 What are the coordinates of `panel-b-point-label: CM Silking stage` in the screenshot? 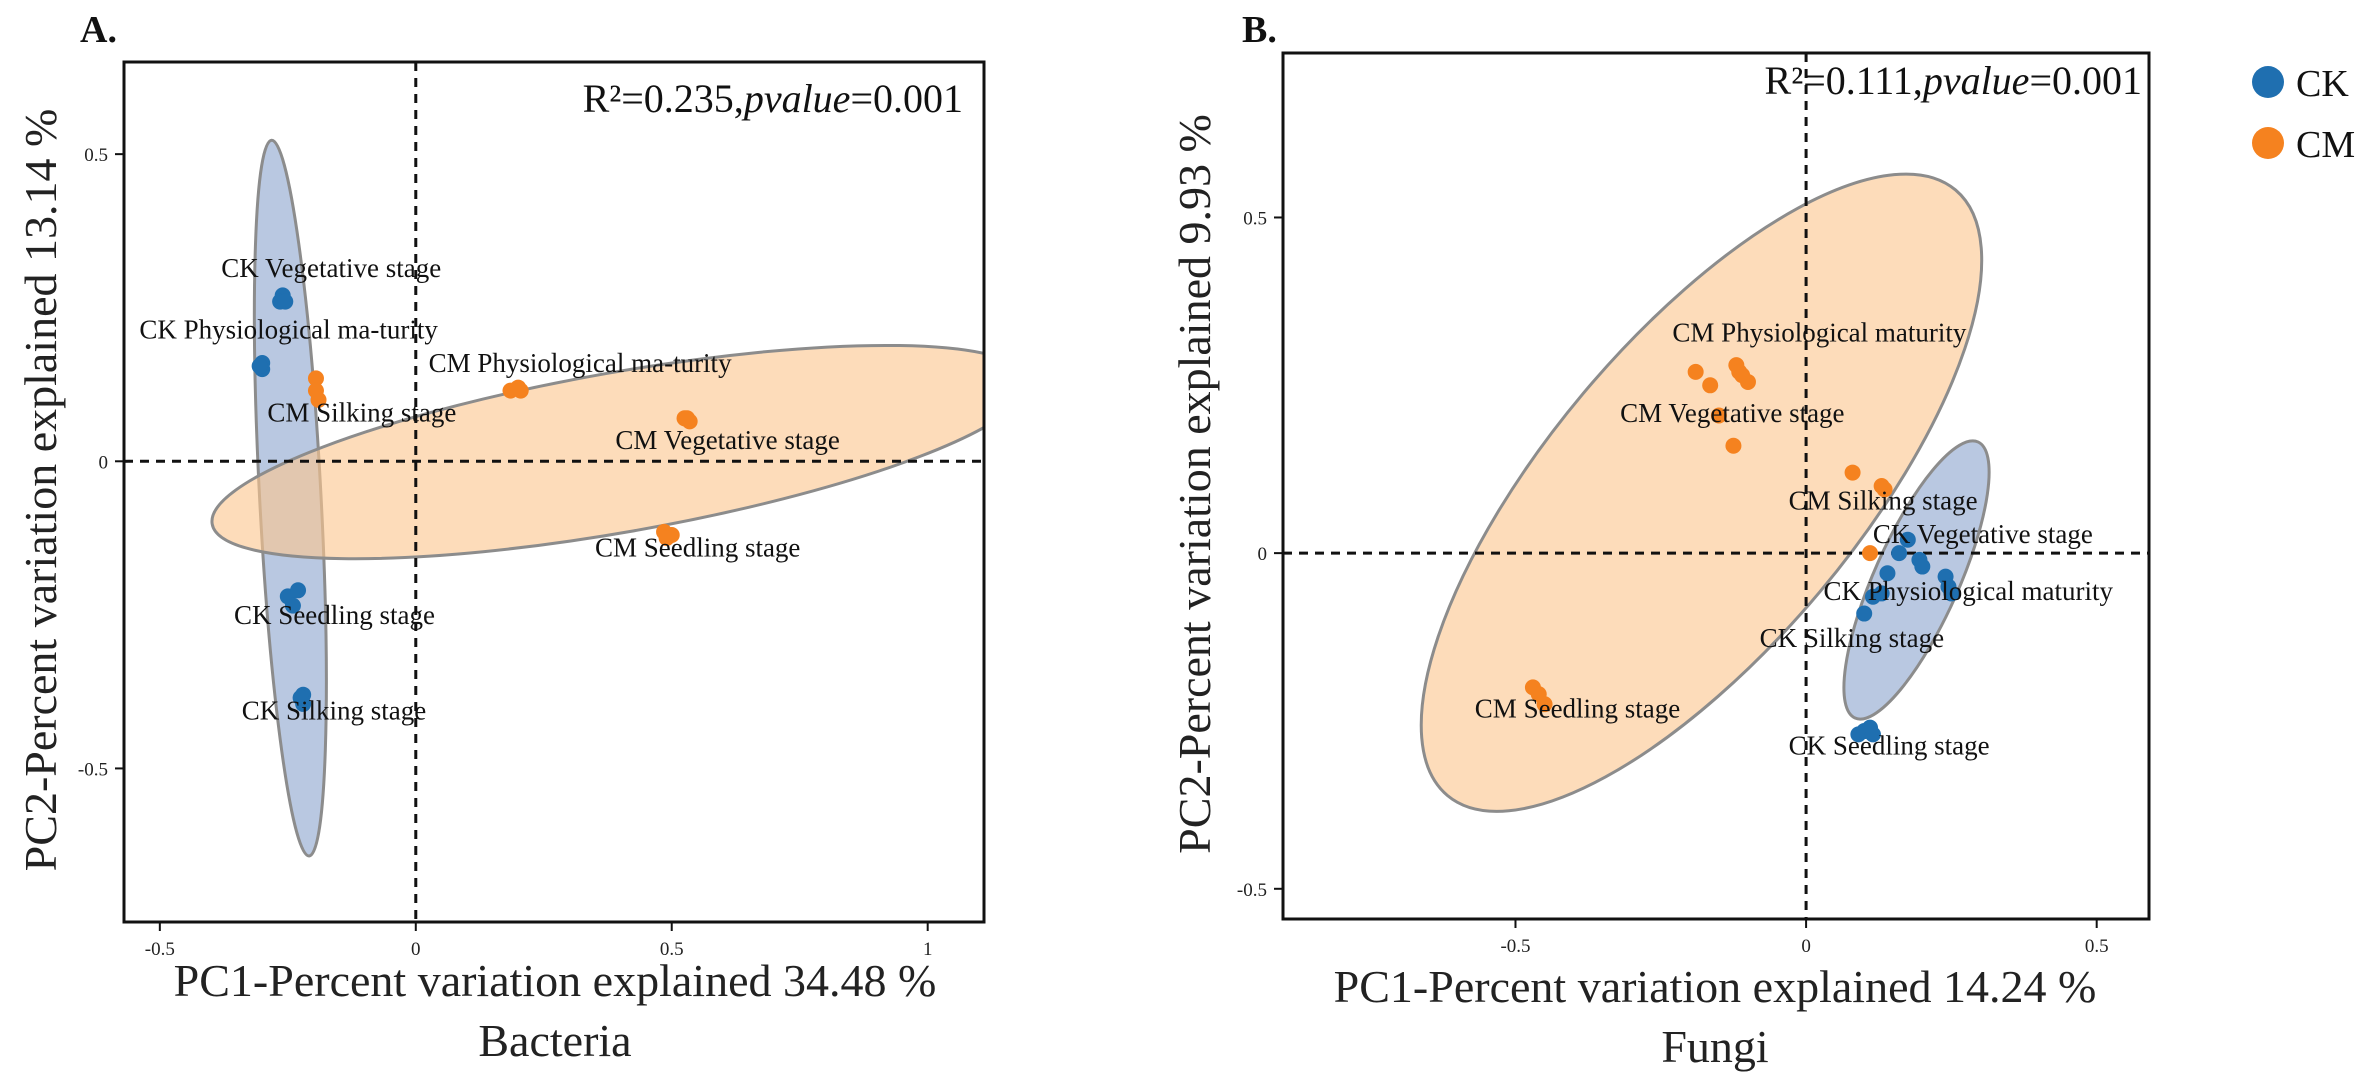 It's located at (1883, 500).